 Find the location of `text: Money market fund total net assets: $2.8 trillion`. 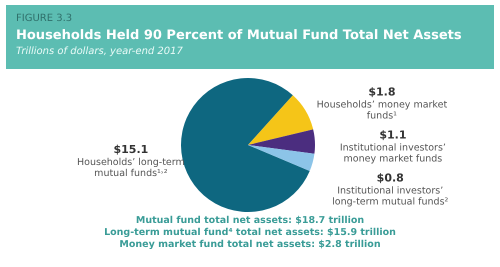

text: Money market fund total net assets: $2.8 trillion is located at coordinates (250, 245).